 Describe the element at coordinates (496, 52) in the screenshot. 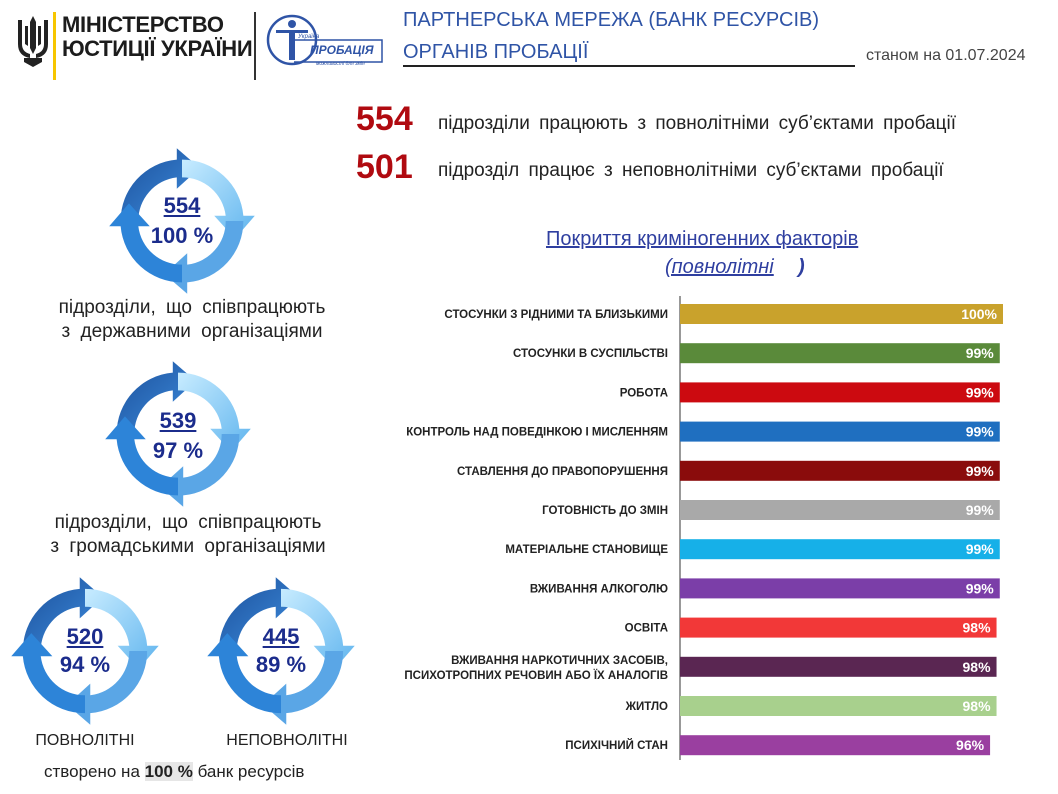

I see `page-title: ОРГАНІВ ПРОБАЦІЇ` at that location.